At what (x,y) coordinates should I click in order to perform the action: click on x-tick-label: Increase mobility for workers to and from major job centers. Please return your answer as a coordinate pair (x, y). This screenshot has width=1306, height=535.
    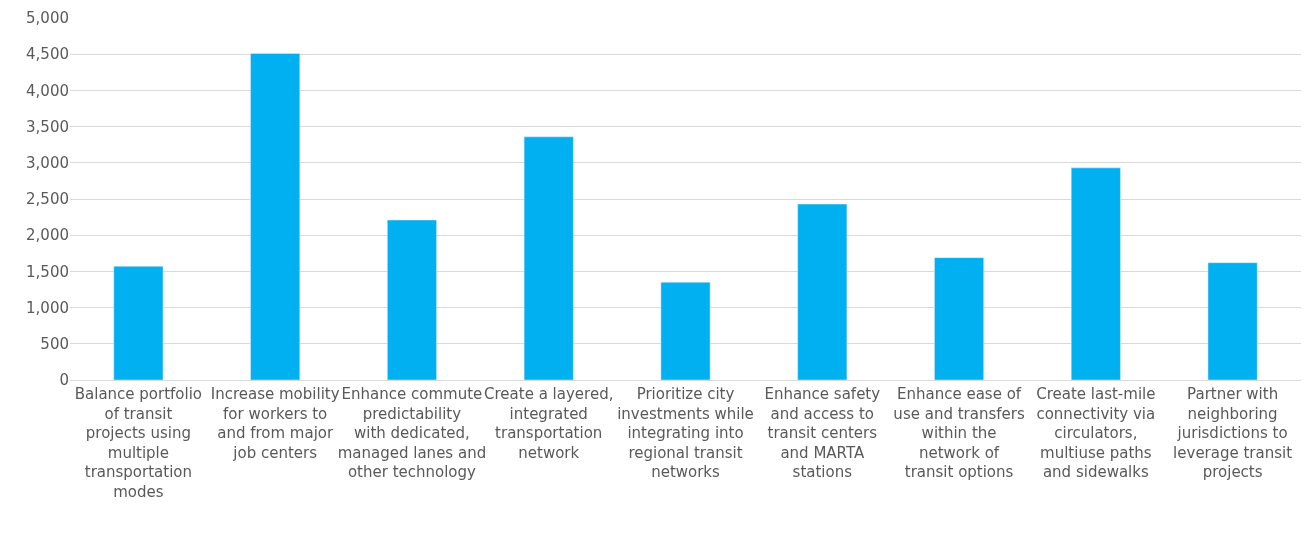
    Looking at the image, I should click on (275, 423).